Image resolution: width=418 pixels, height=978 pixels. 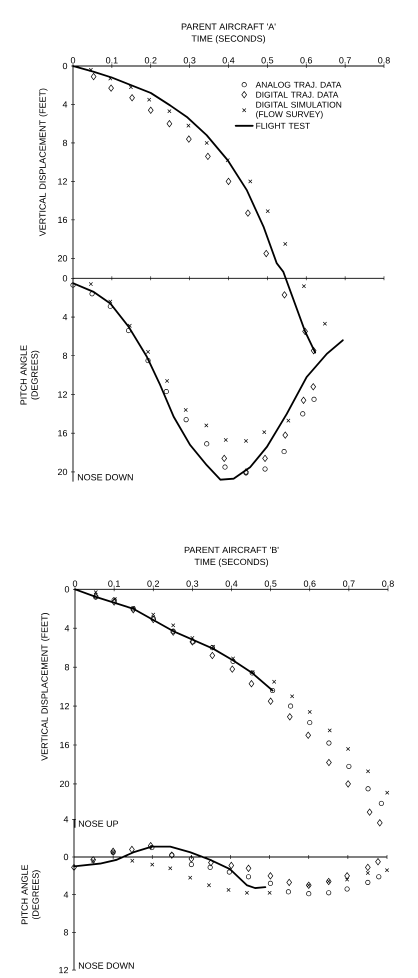 What do you see at coordinates (232, 583) in the screenshot?
I see `x-tick-label: 0.4` at bounding box center [232, 583].